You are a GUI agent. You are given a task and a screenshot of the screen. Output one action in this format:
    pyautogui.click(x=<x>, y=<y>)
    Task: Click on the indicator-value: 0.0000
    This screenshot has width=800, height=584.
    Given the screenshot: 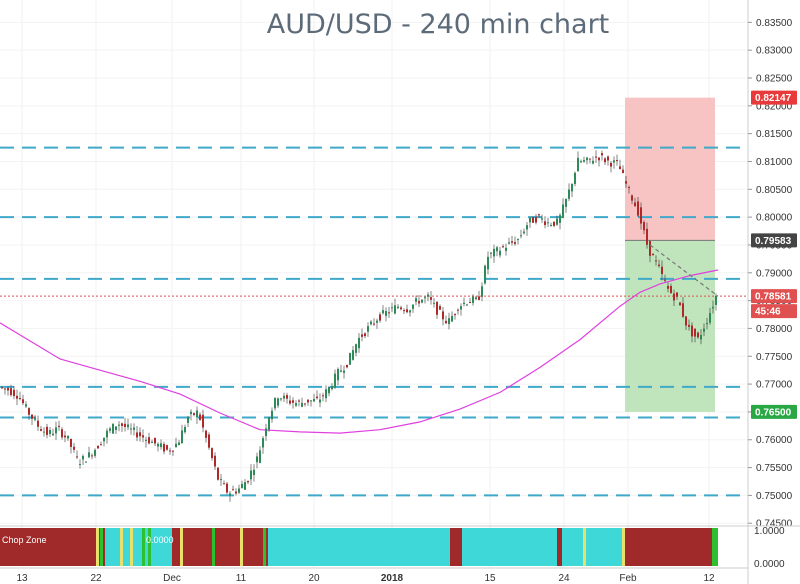 What is the action you would take?
    pyautogui.click(x=160, y=540)
    